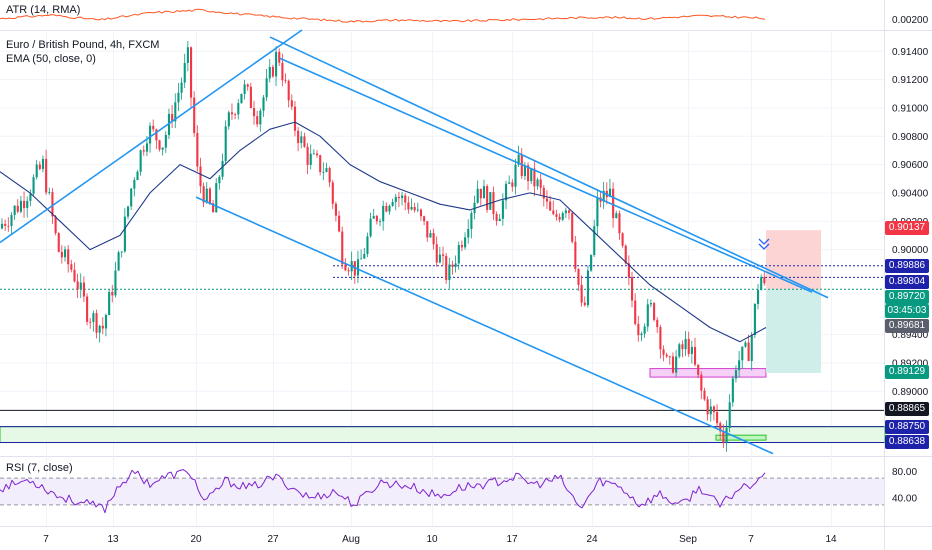 Image resolution: width=932 pixels, height=550 pixels. I want to click on time-tick-label: 14, so click(831, 539).